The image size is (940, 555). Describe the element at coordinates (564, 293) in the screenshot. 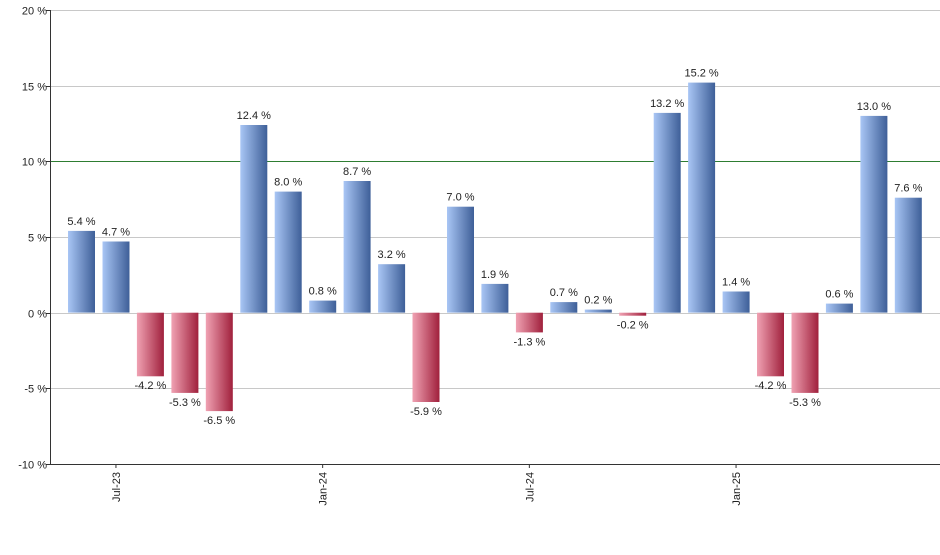

I see `data-label: 0.7 %` at that location.